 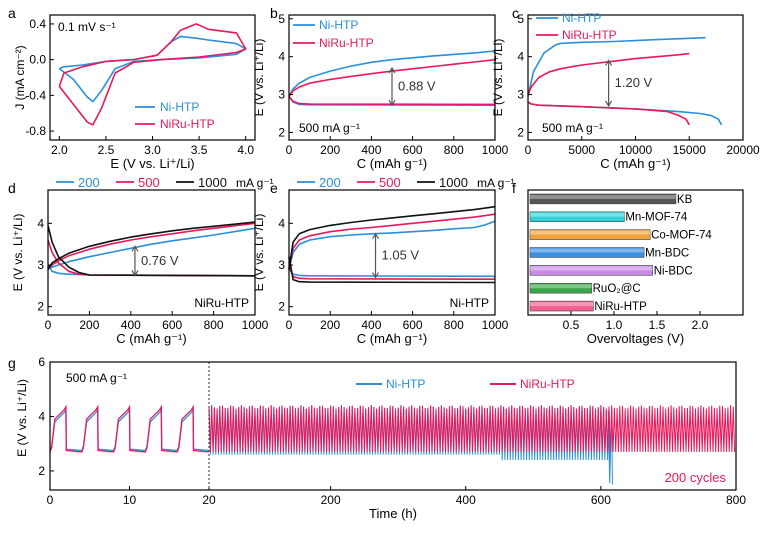 What do you see at coordinates (152, 150) in the screenshot?
I see `x-tick-label: 3.0` at bounding box center [152, 150].